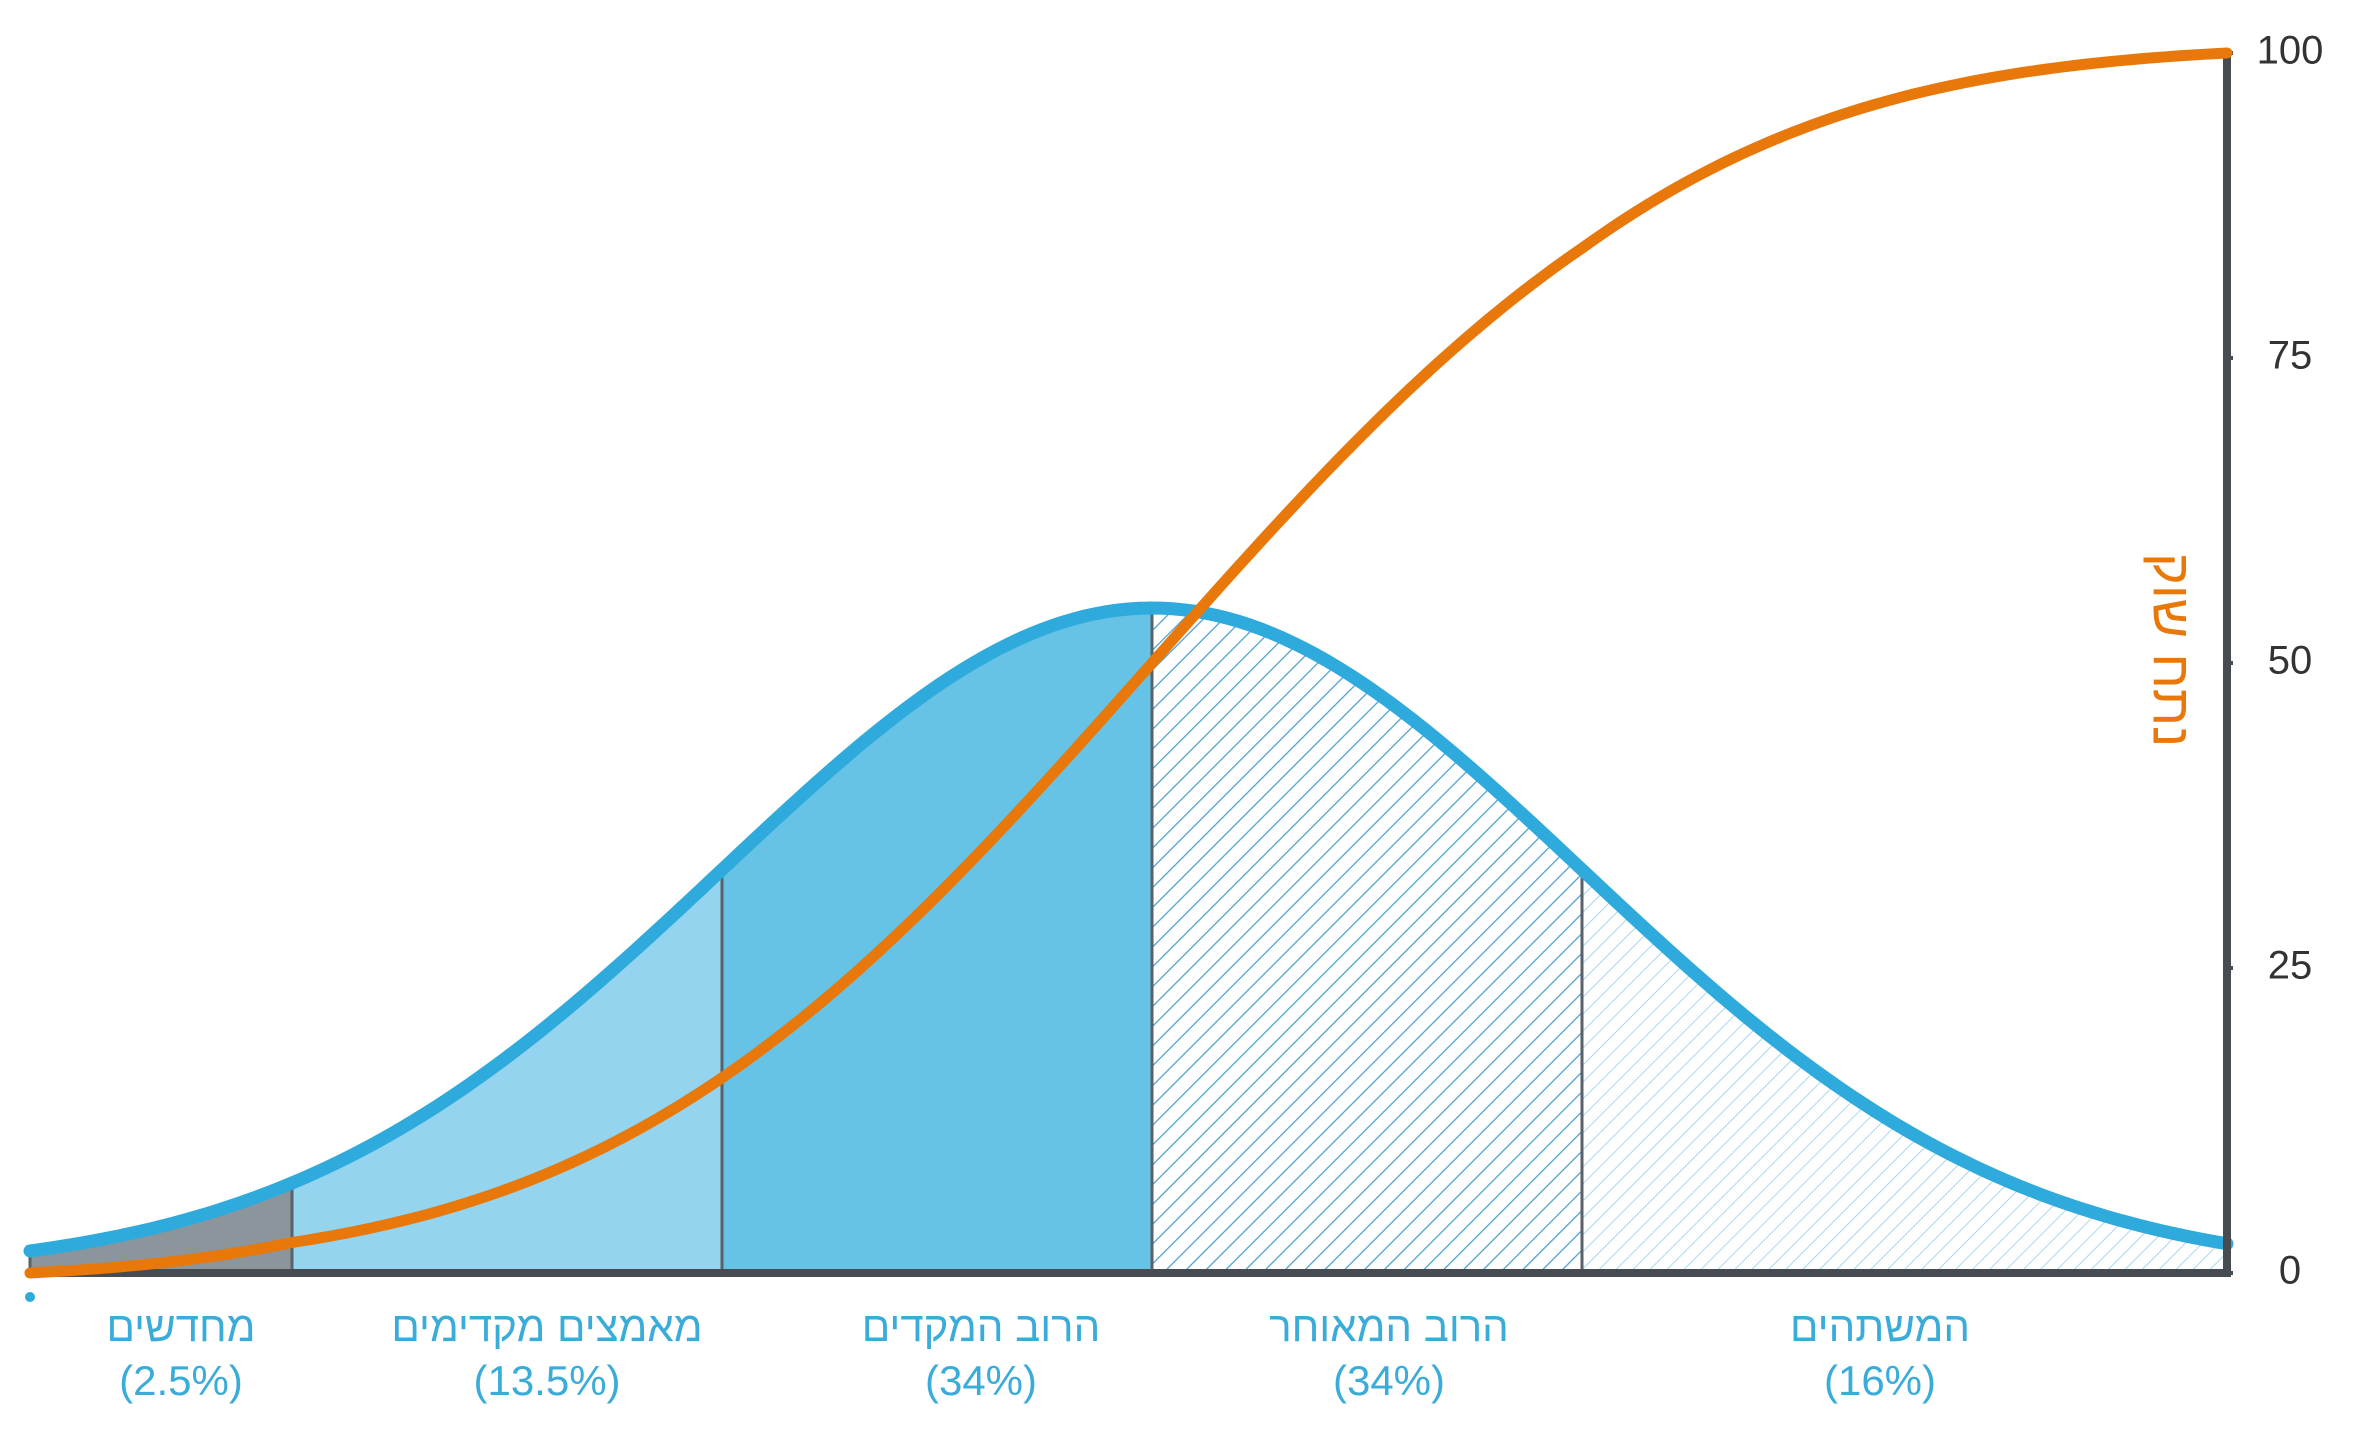  Describe the element at coordinates (2290, 966) in the screenshot. I see `y-tick-label: 25` at that location.